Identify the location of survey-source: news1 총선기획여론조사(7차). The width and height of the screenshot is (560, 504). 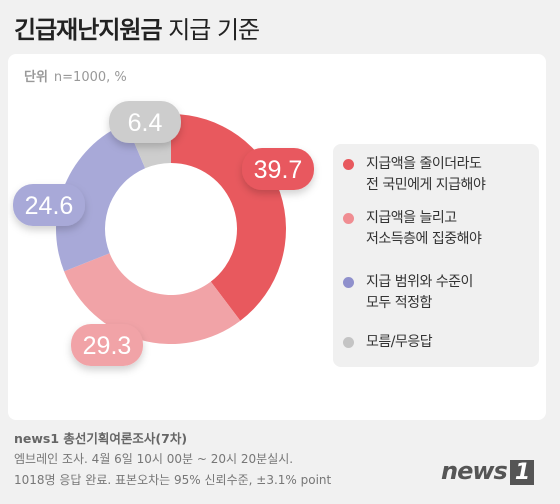
(101, 438).